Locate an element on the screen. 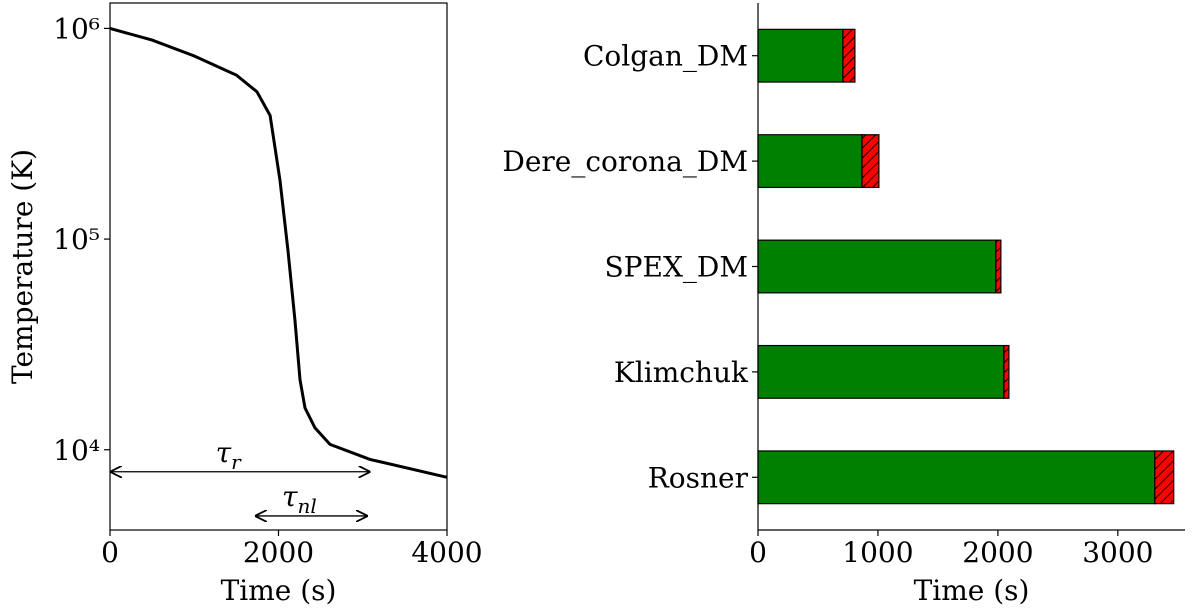  y-tick-label: Colgan_DM is located at coordinates (665, 56).